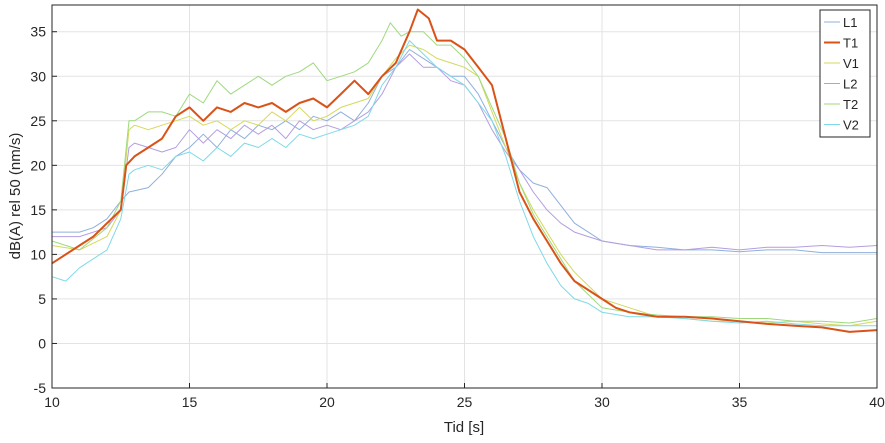  Describe the element at coordinates (850, 22) in the screenshot. I see `legend-label-l1: L1` at that location.